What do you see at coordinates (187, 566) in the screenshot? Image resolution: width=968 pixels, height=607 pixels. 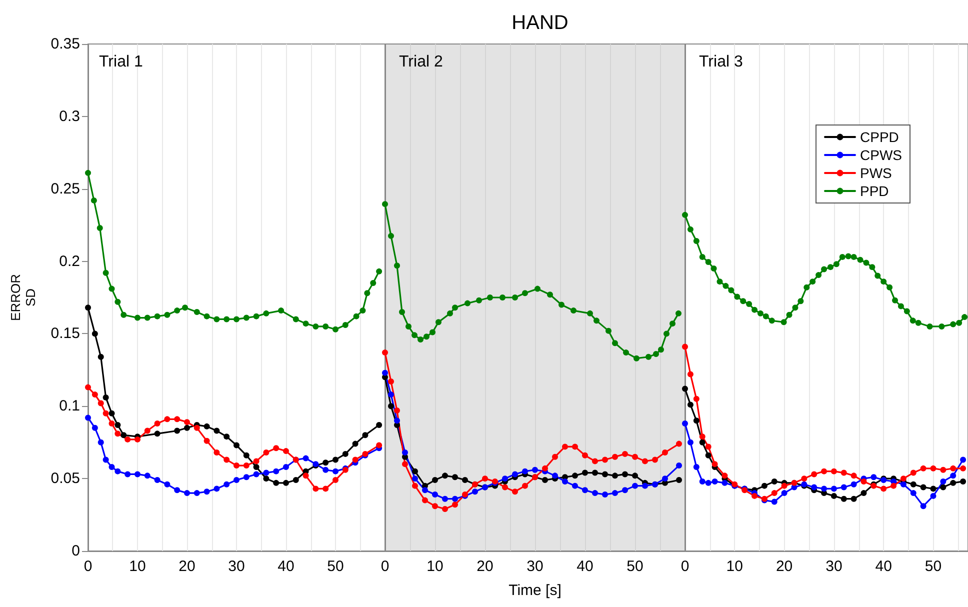 I see `x-tick-label: 20` at bounding box center [187, 566].